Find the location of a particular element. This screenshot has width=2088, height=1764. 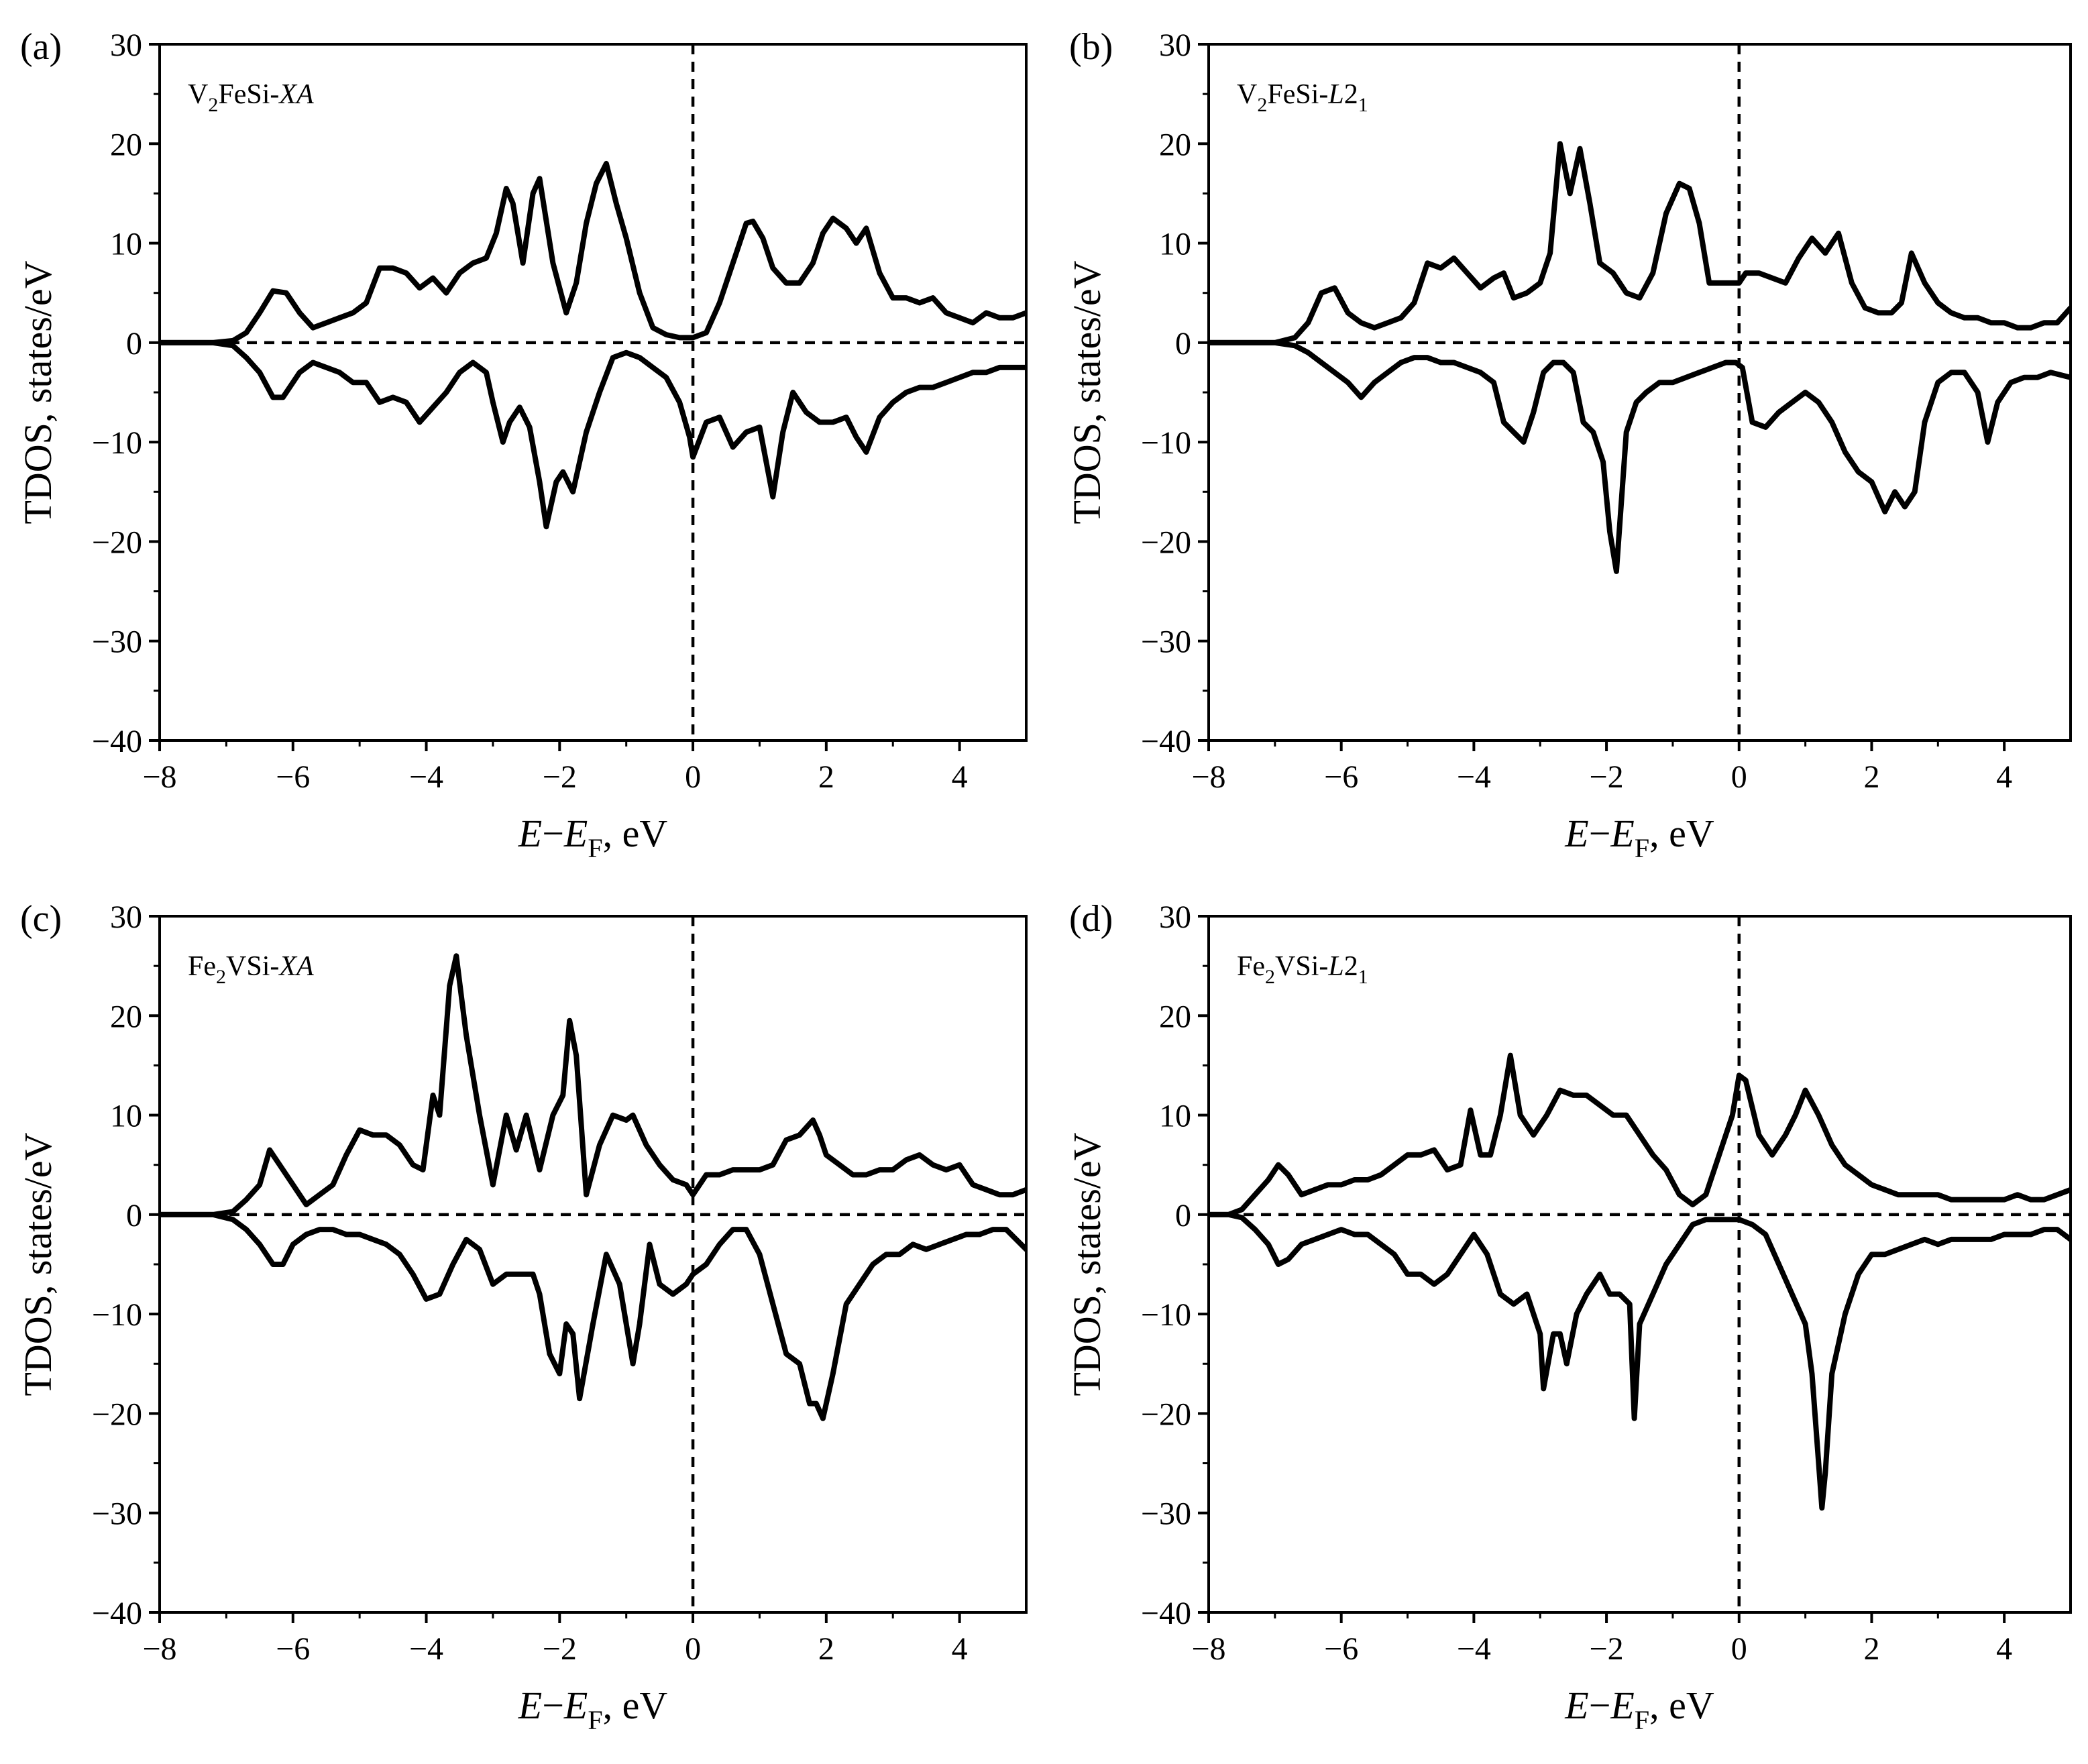

chart_data.3.title_parts-part: L is located at coordinates (1335, 967).